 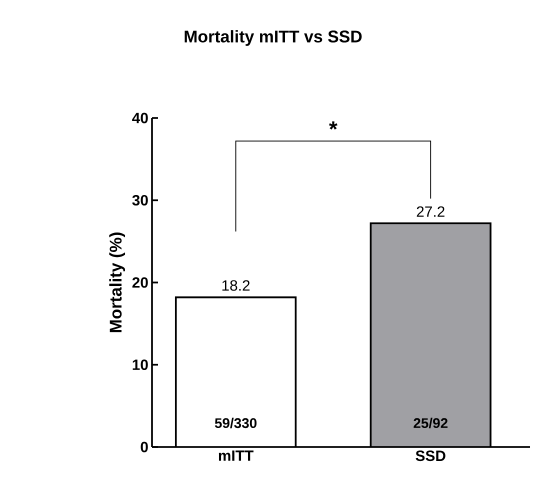 What do you see at coordinates (235, 423) in the screenshot?
I see `annotation: 59/330` at bounding box center [235, 423].